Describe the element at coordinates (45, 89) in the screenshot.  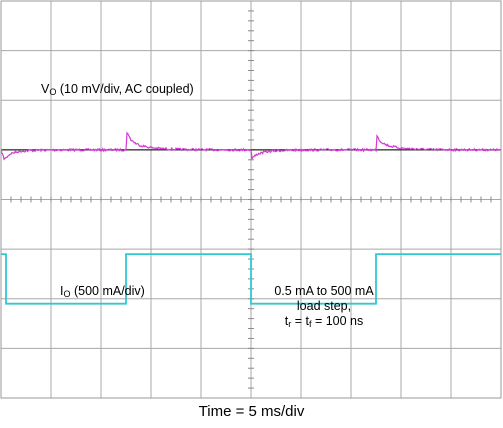
I see `vo-label-main: V` at that location.